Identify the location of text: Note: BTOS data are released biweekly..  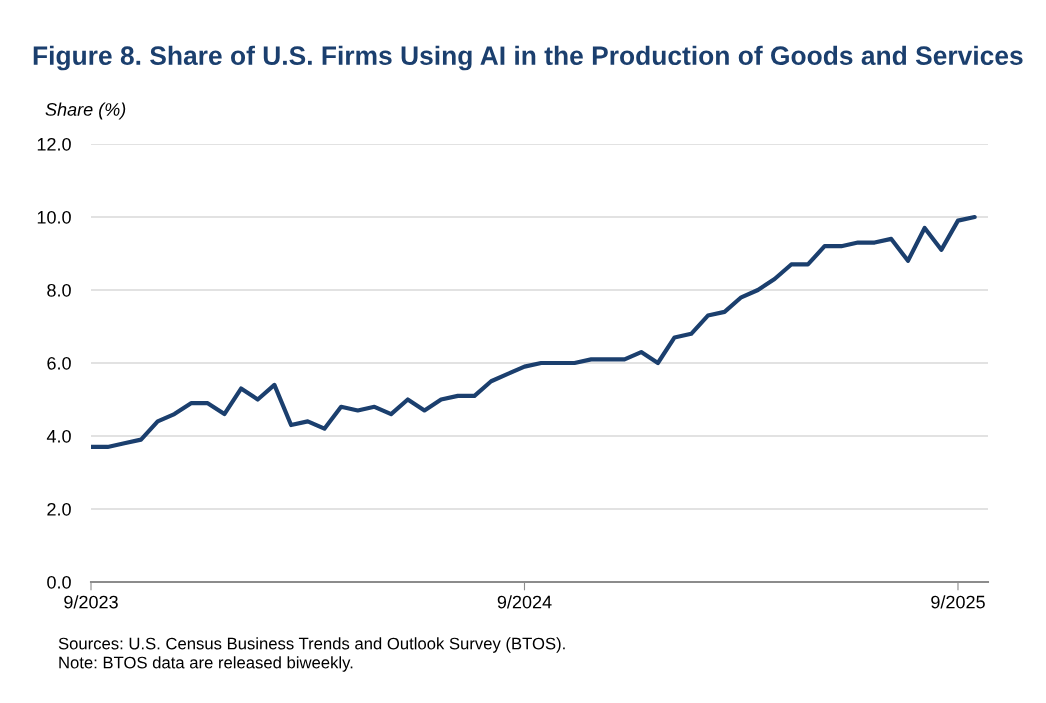
(206, 664).